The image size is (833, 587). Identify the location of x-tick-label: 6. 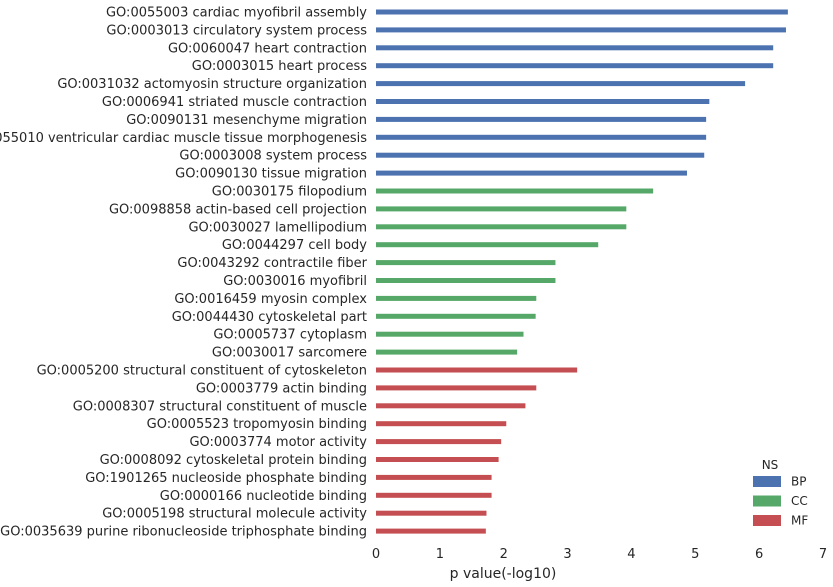
(759, 554).